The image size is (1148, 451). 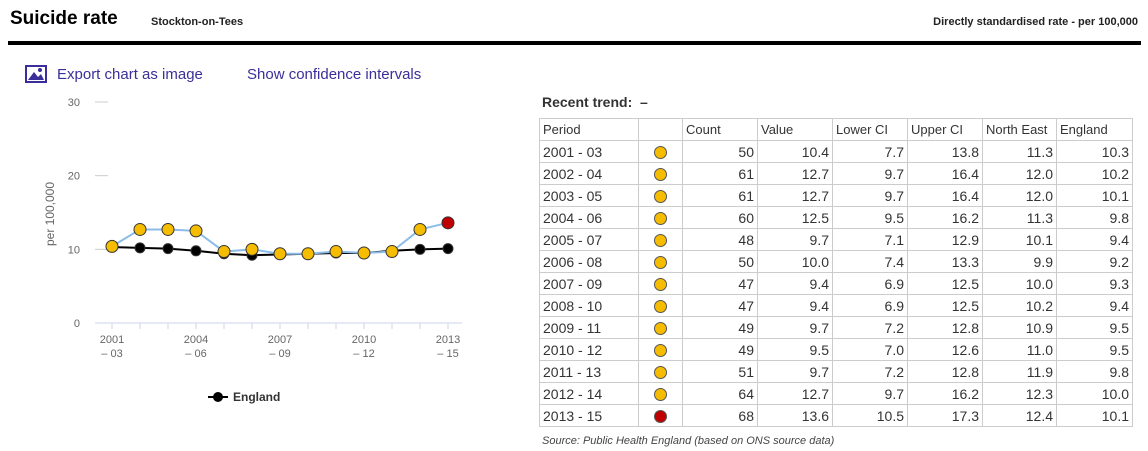 What do you see at coordinates (1035, 22) in the screenshot?
I see `unit: Directly standardised rate - per 100,000` at bounding box center [1035, 22].